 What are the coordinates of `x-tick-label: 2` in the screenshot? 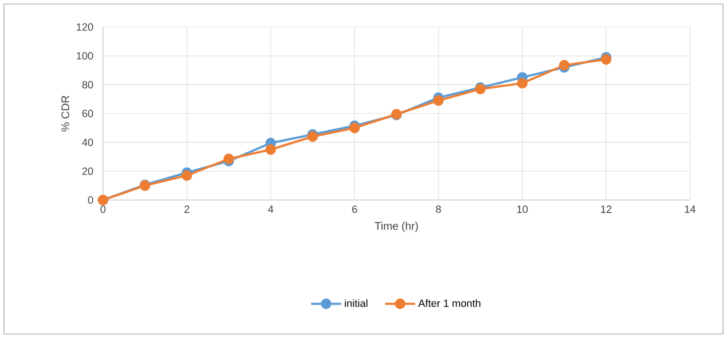 It's located at (187, 209).